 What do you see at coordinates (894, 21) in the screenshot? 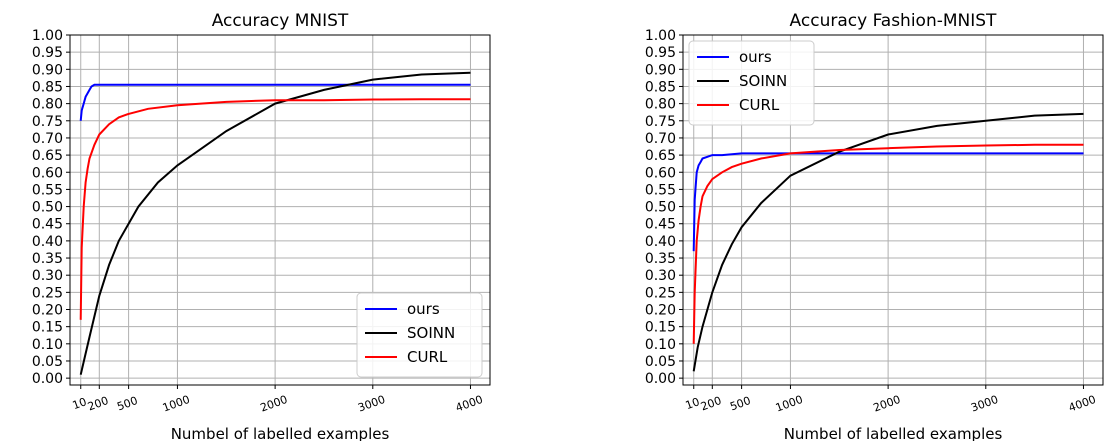
I see `chart-title: Accuracy Fashion-MNIST` at bounding box center [894, 21].